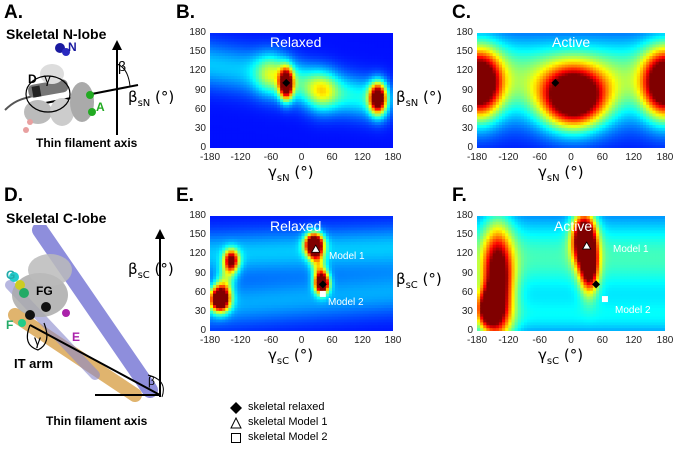 This screenshot has height=453, width=677. Describe the element at coordinates (85, 313) in the screenshot. I see `c-lobe-structure` at that location.